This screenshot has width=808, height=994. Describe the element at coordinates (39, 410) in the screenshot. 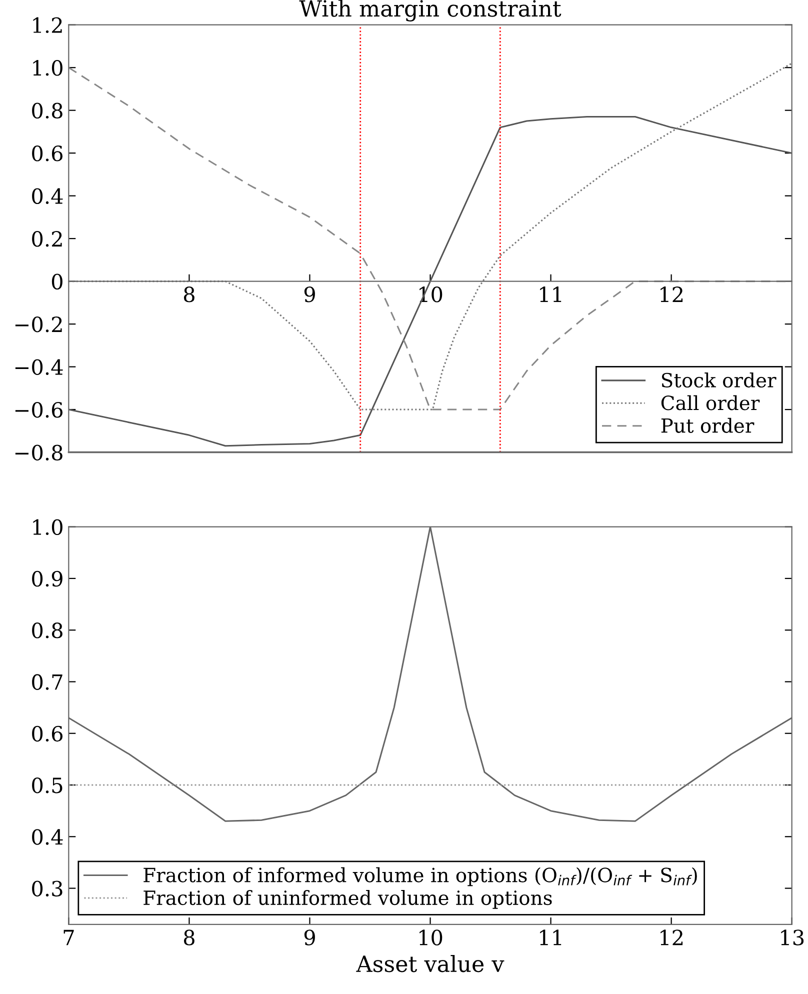

I see `y-tick-label: −0.6` at that location.